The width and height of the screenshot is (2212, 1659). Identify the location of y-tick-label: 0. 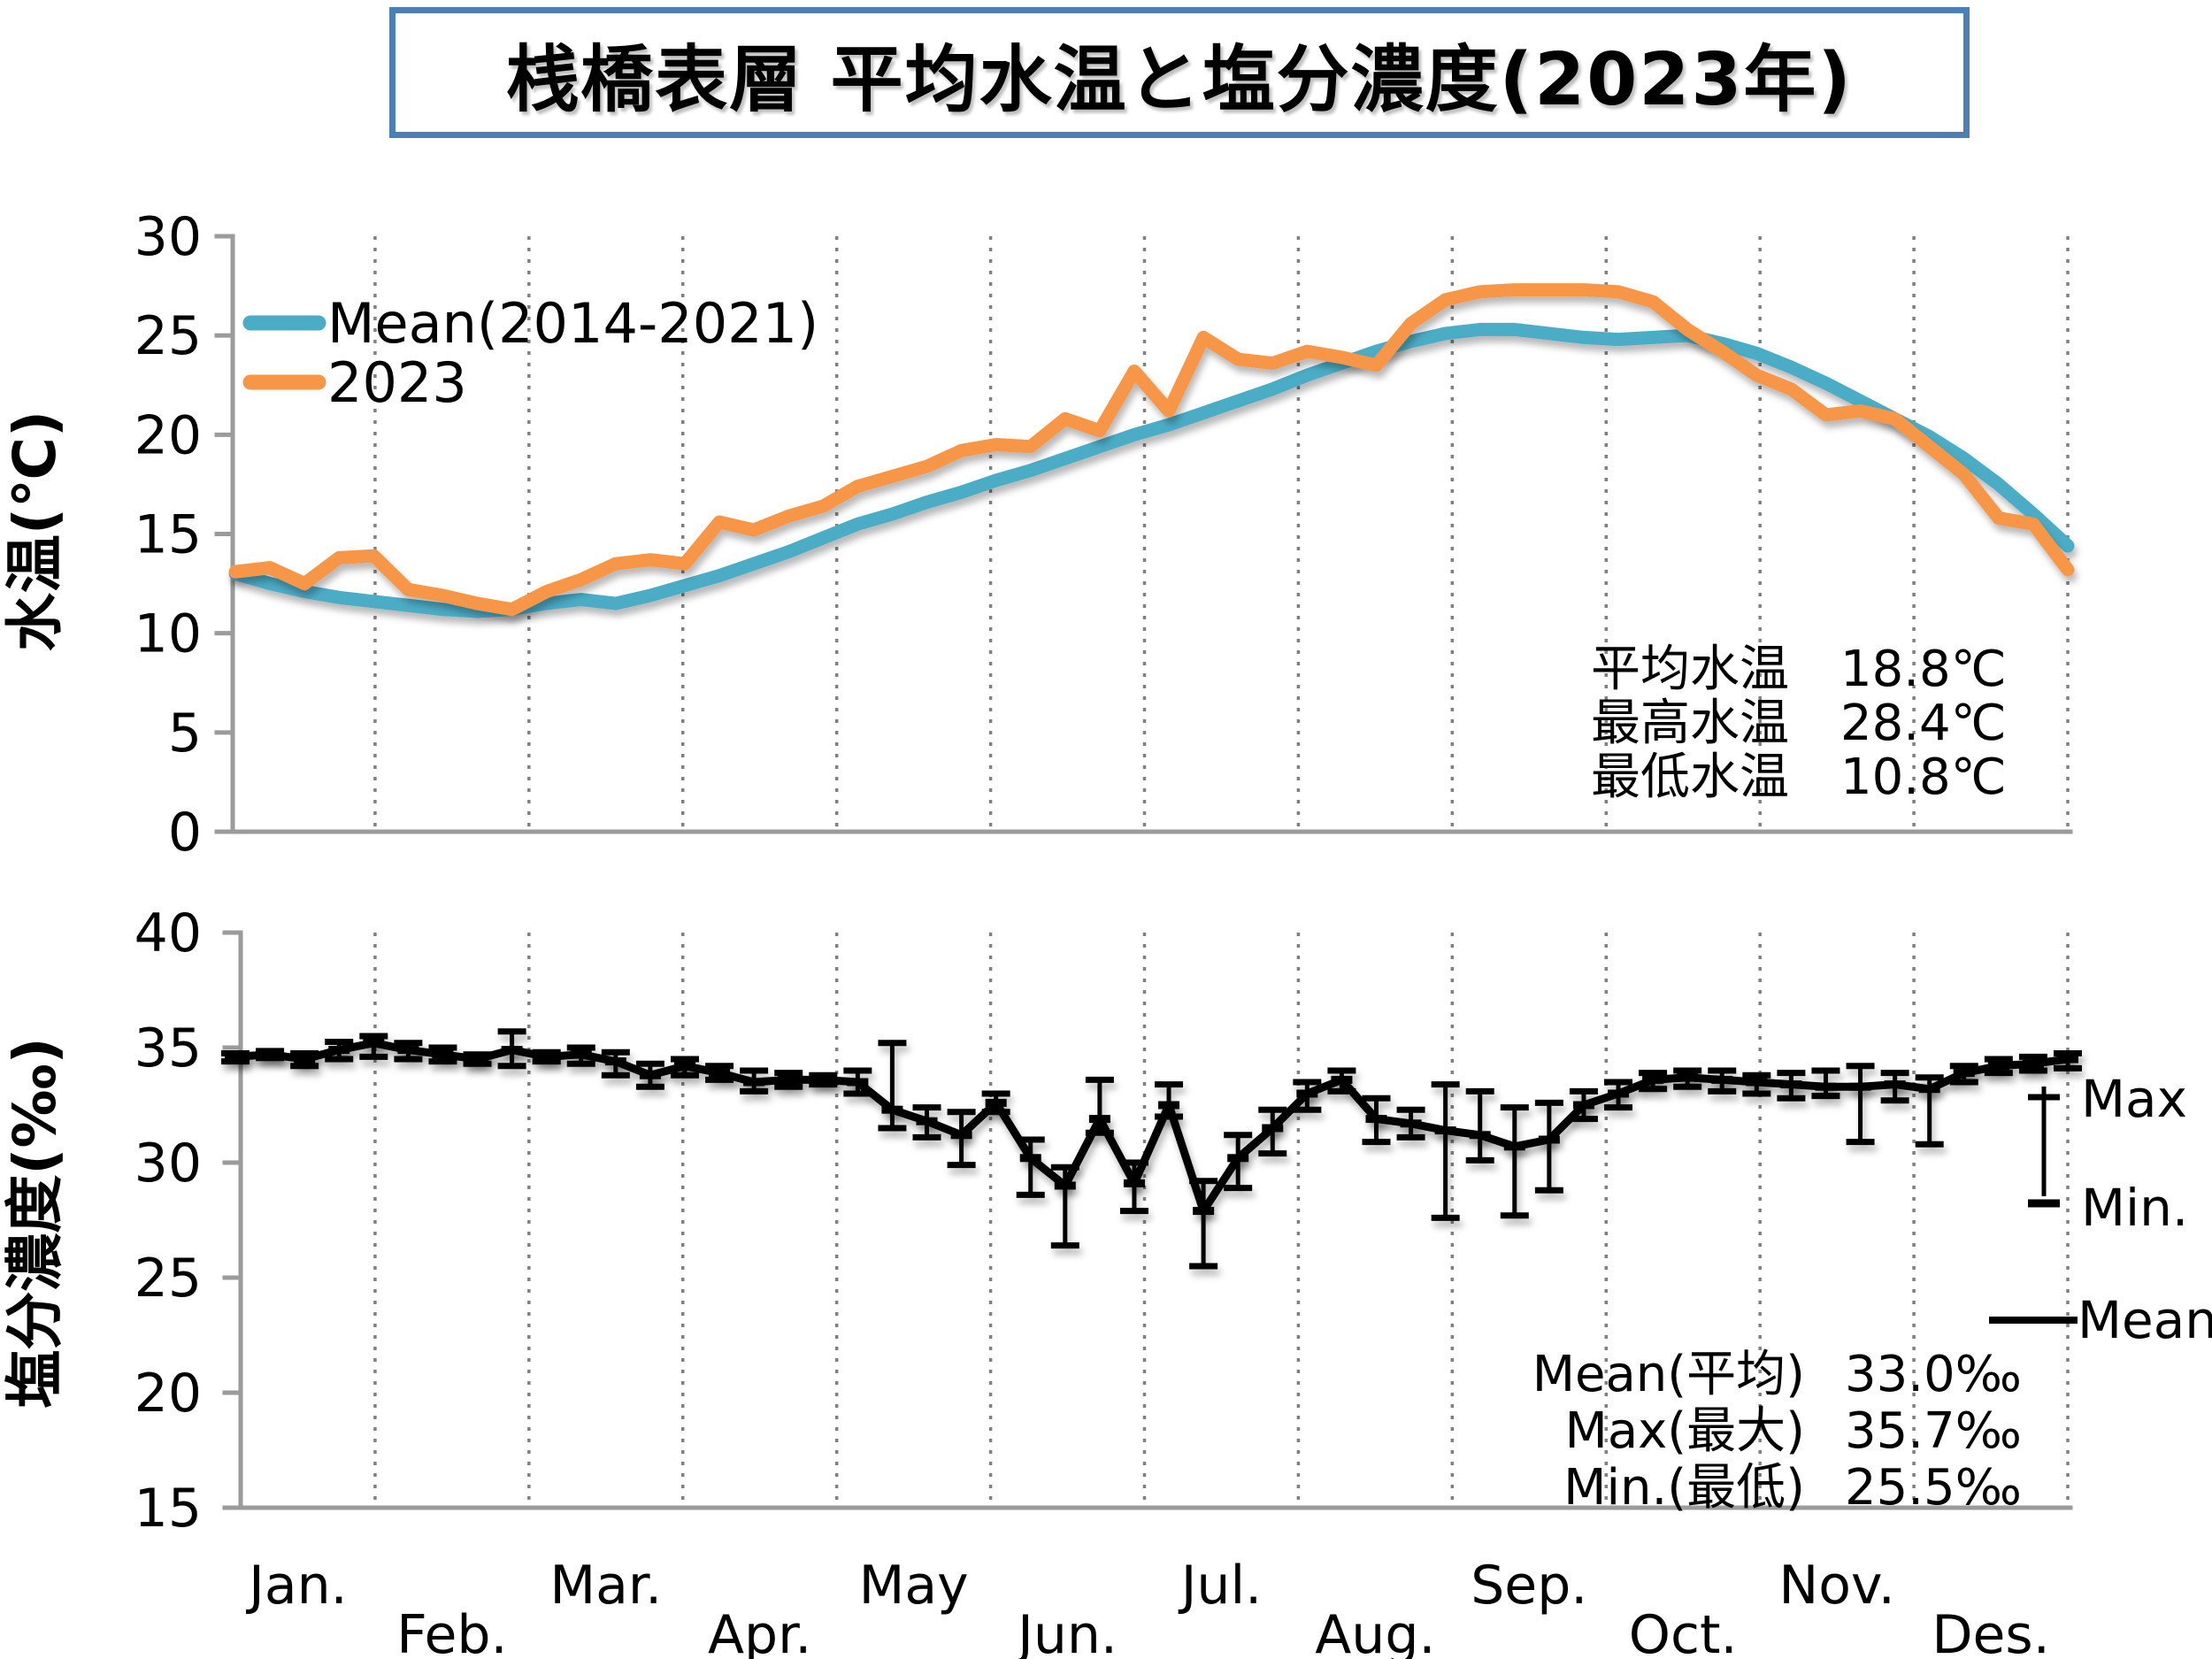
(185, 833).